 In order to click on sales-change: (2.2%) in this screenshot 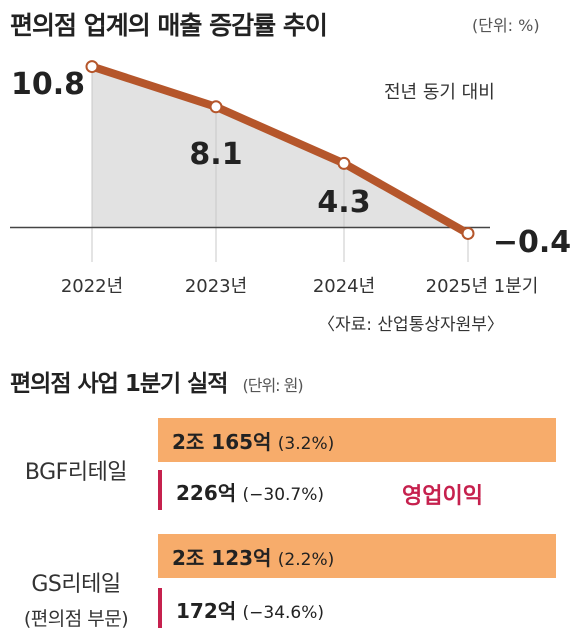, I will do `click(306, 559)`.